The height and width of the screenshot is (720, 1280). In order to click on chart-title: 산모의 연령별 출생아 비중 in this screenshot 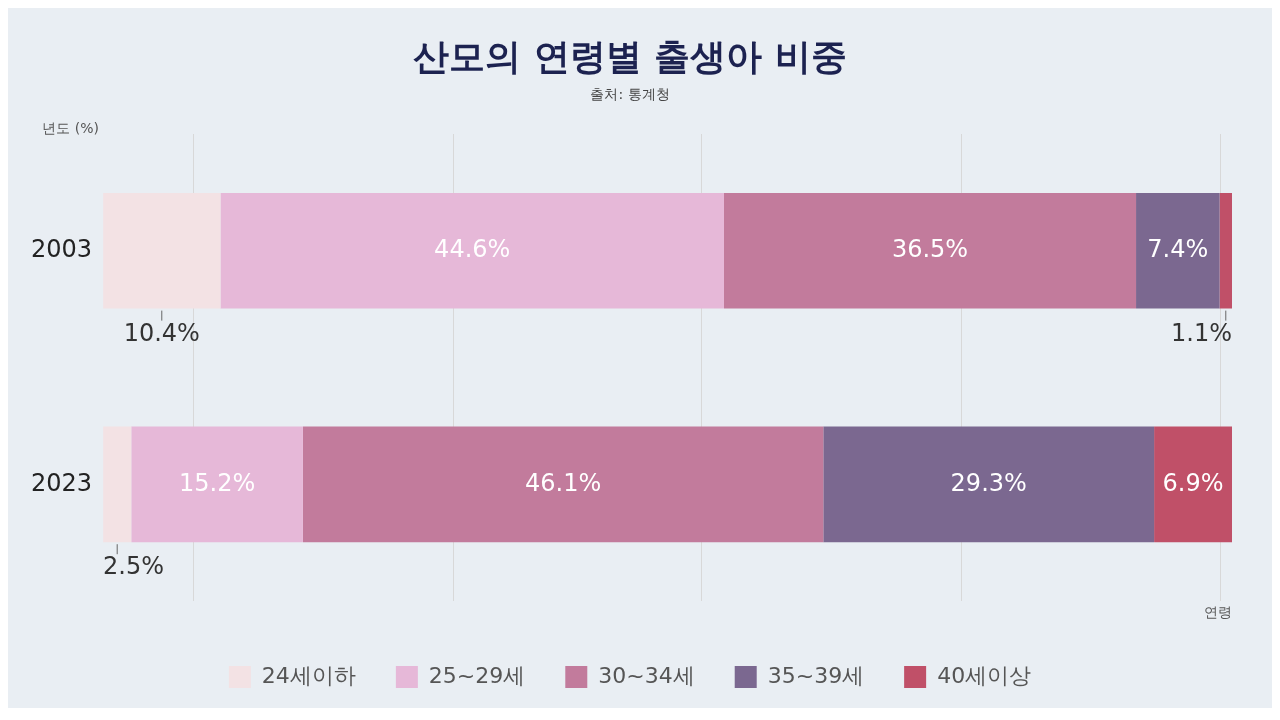, I will do `click(630, 56)`.